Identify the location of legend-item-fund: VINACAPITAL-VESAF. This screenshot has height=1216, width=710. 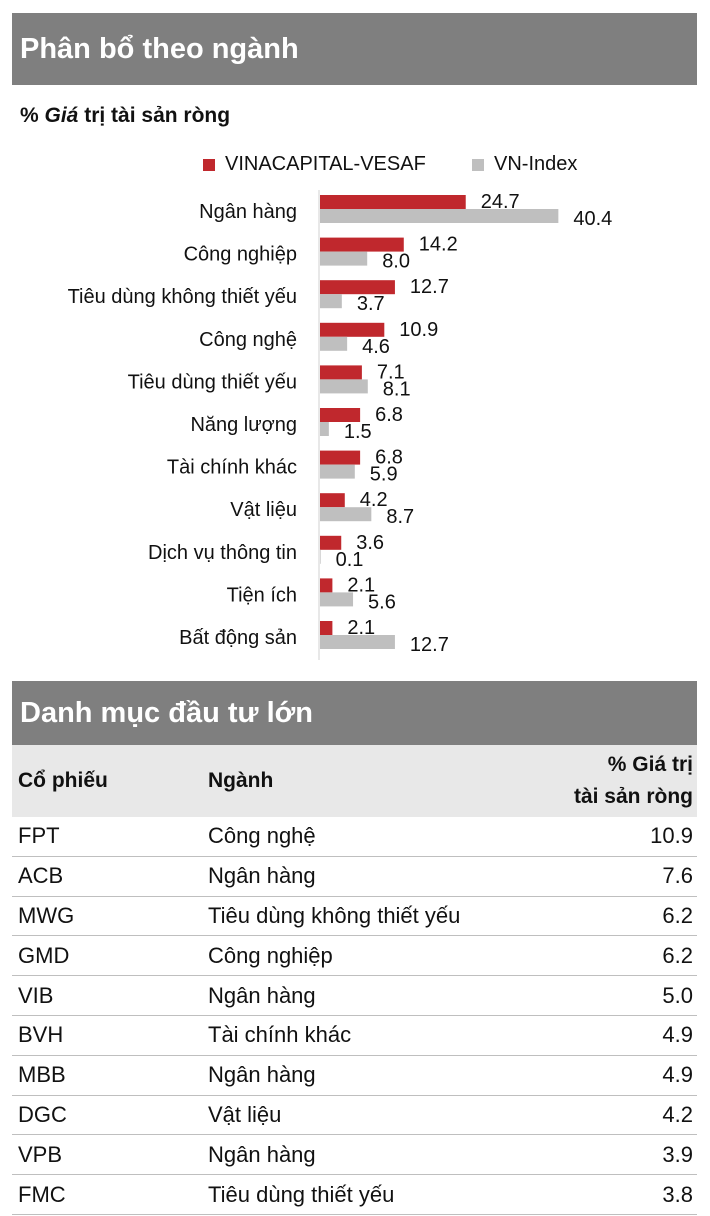
(314, 164).